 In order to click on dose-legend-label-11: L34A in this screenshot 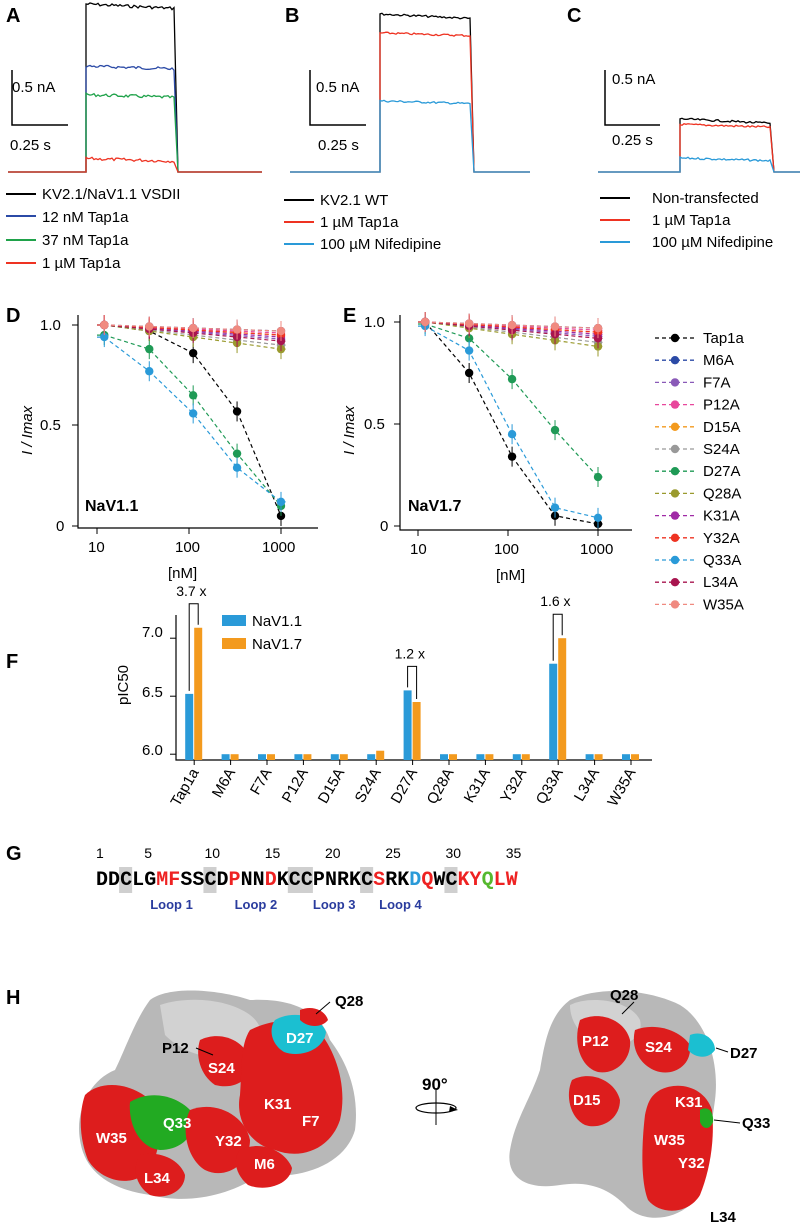, I will do `click(720, 582)`.